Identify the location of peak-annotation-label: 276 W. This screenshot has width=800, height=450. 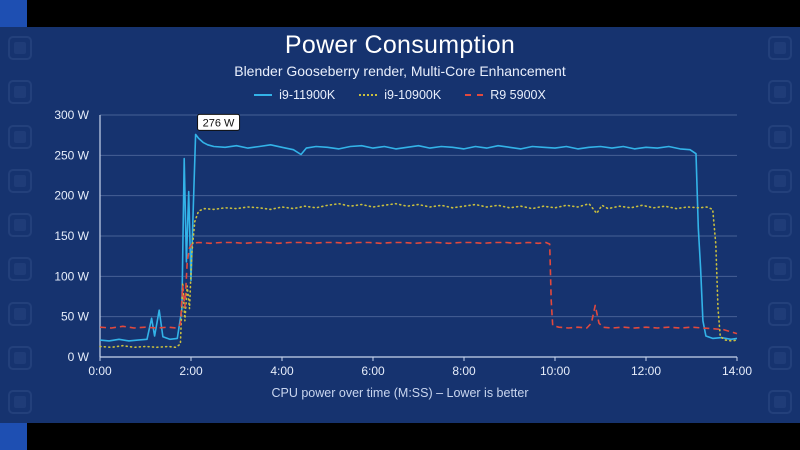
(219, 123).